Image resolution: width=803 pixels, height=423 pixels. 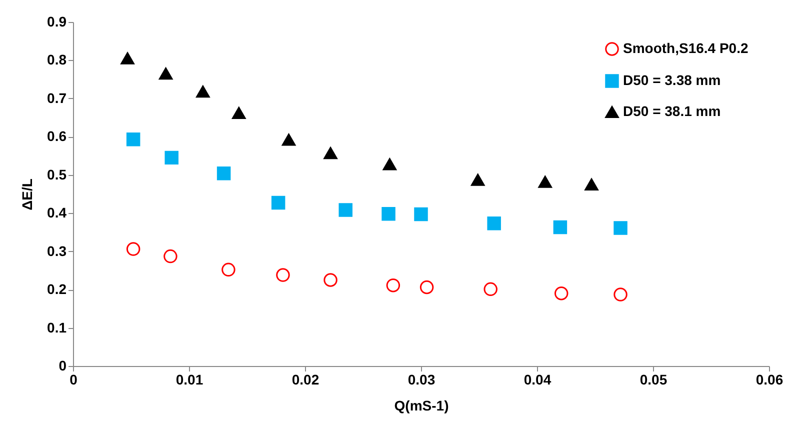 I want to click on legend-label: Smooth,S16.4 P0.2, so click(x=685, y=48).